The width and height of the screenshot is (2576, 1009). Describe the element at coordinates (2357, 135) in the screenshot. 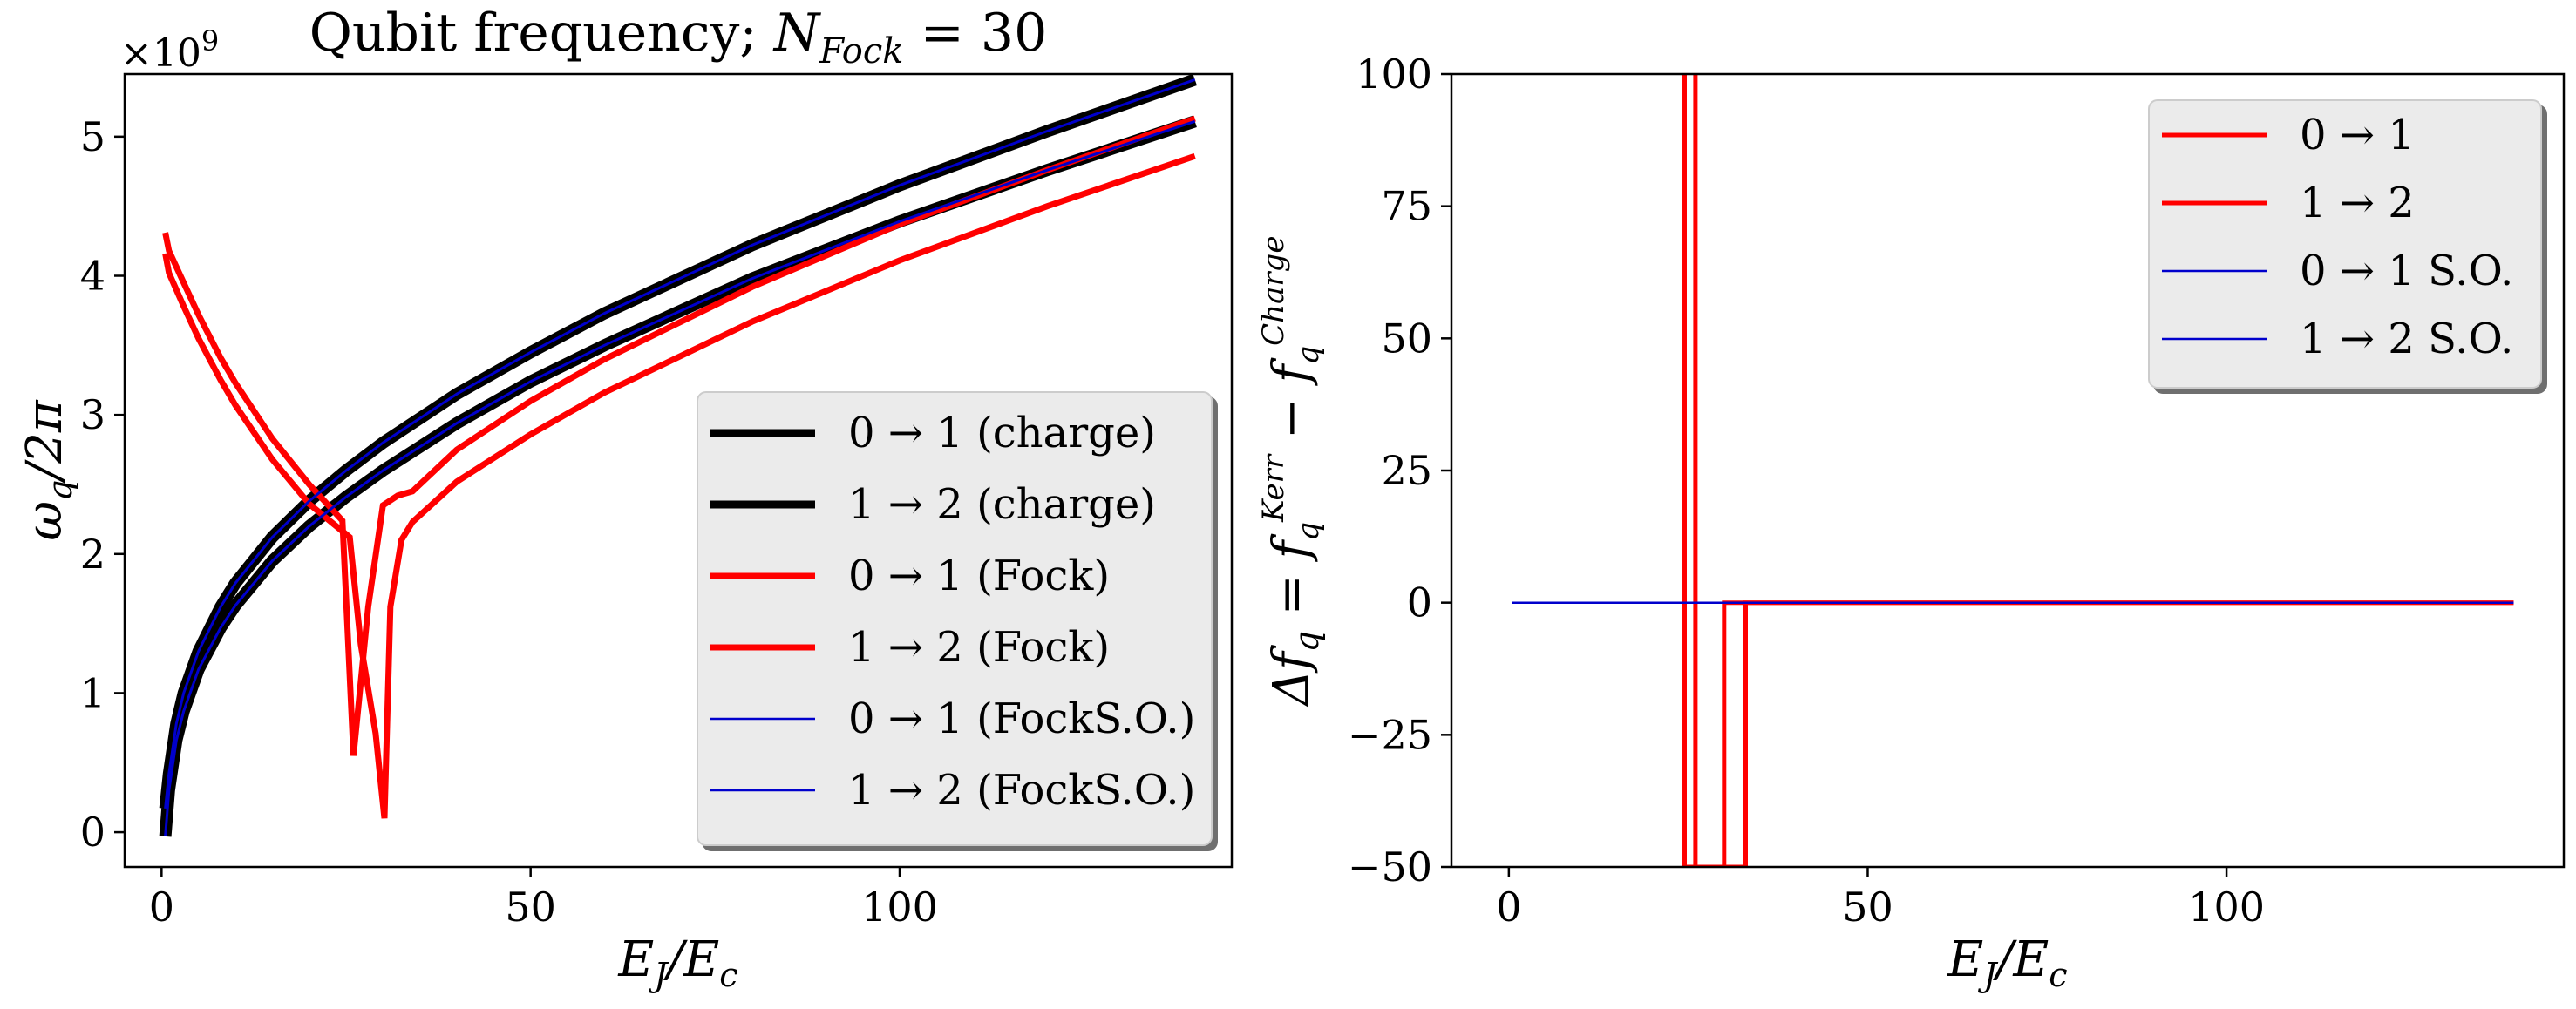

I see `legend-label: 0 → 1` at that location.